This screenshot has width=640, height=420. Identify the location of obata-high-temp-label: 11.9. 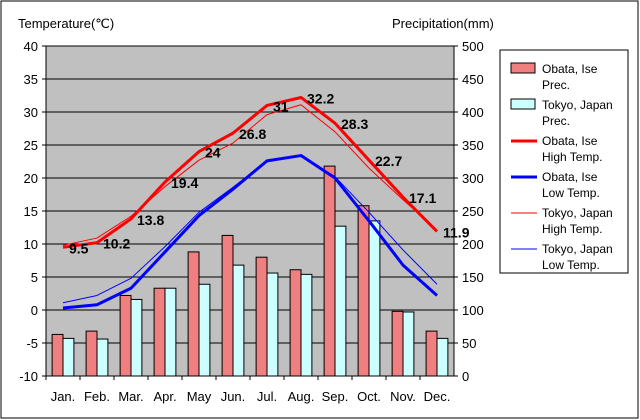
(456, 232).